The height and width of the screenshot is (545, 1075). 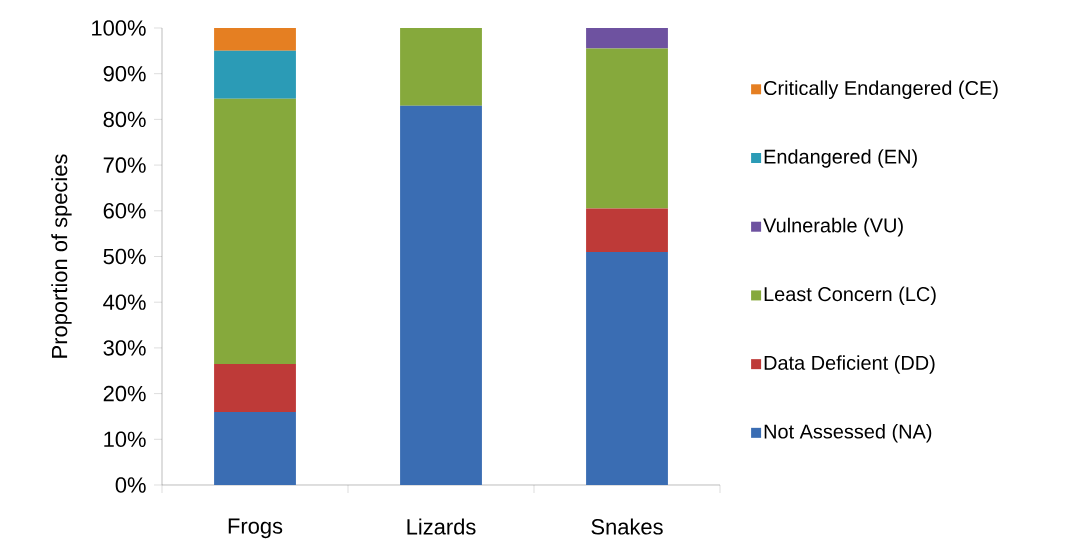 What do you see at coordinates (61, 256) in the screenshot?
I see `y-axis-title: Proportion of species` at bounding box center [61, 256].